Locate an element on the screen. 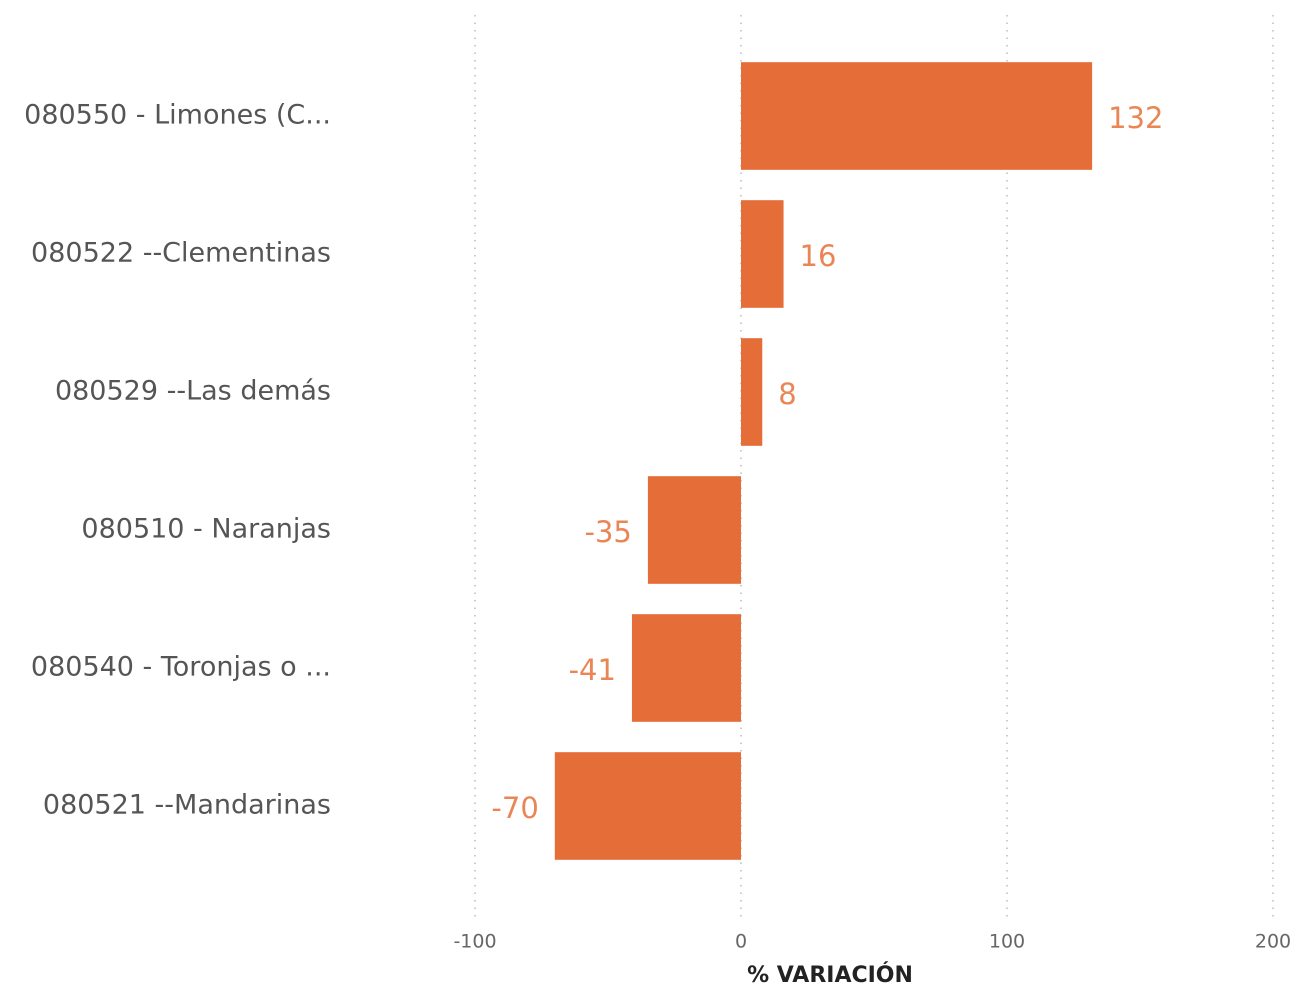  data-label: 8 is located at coordinates (787, 394).